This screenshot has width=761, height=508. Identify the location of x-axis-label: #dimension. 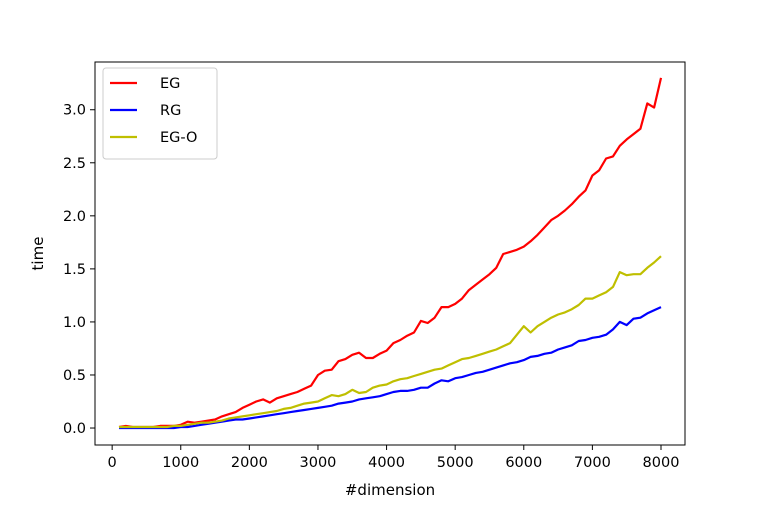
(390, 490).